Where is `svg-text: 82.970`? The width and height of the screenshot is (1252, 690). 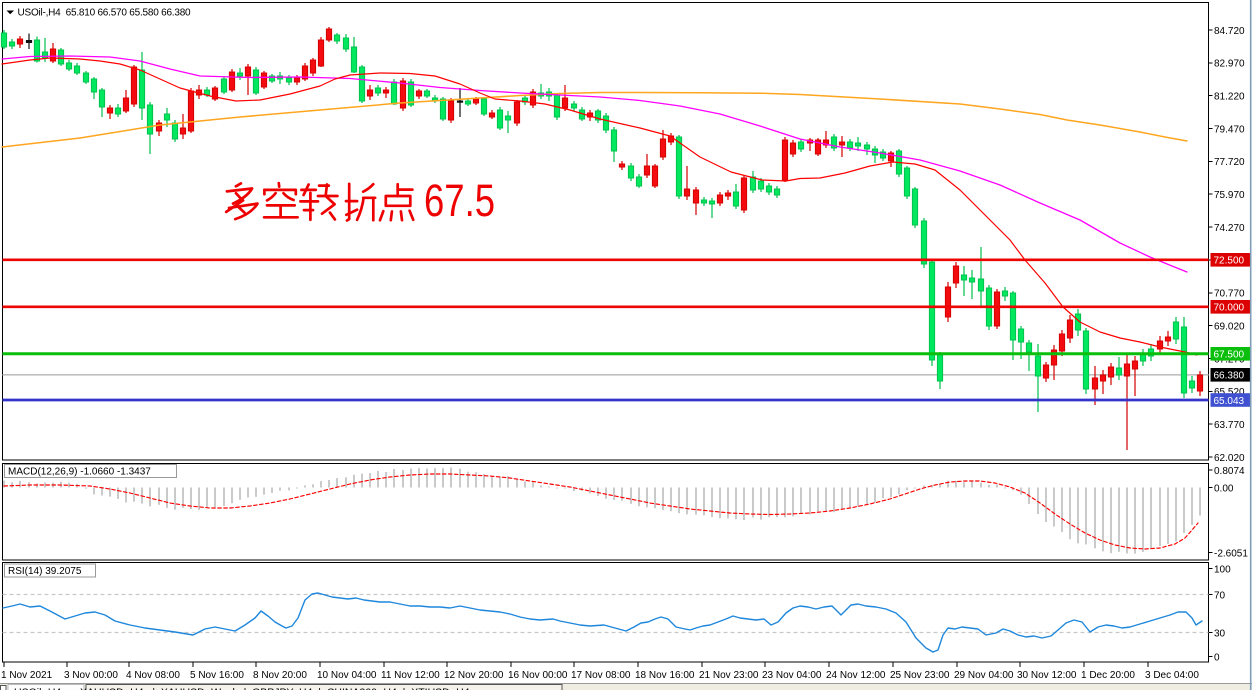
svg-text: 82.970 is located at coordinates (1229, 64).